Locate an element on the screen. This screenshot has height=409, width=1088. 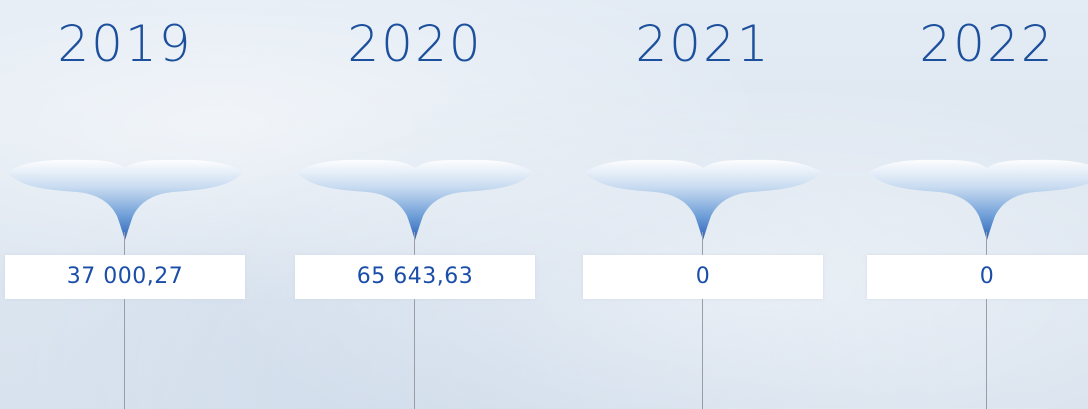
value-box: 37 000,27 is located at coordinates (125, 277).